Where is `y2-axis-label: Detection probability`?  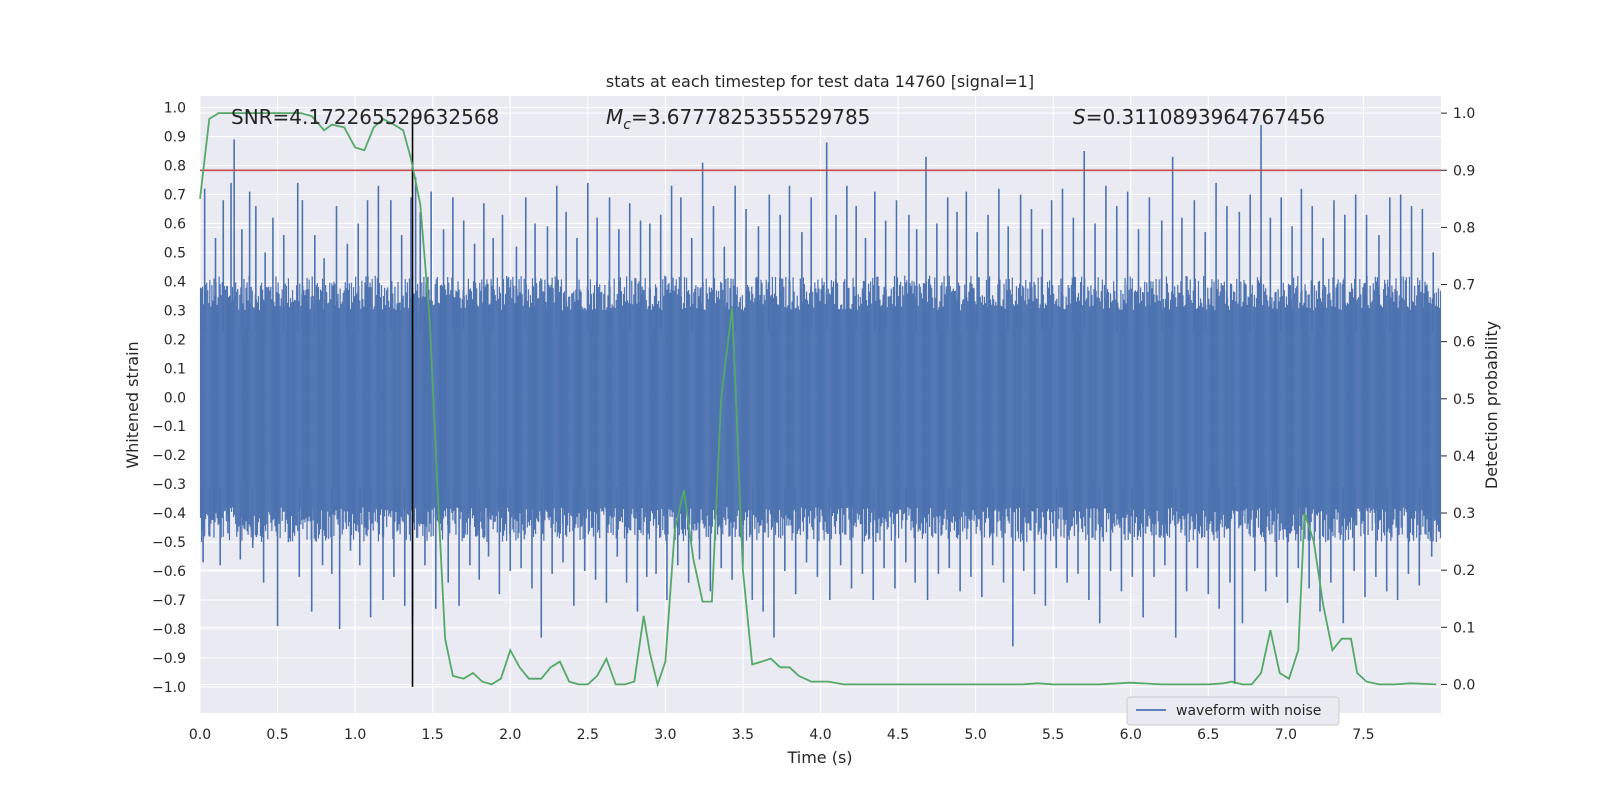 y2-axis-label: Detection probability is located at coordinates (1491, 405).